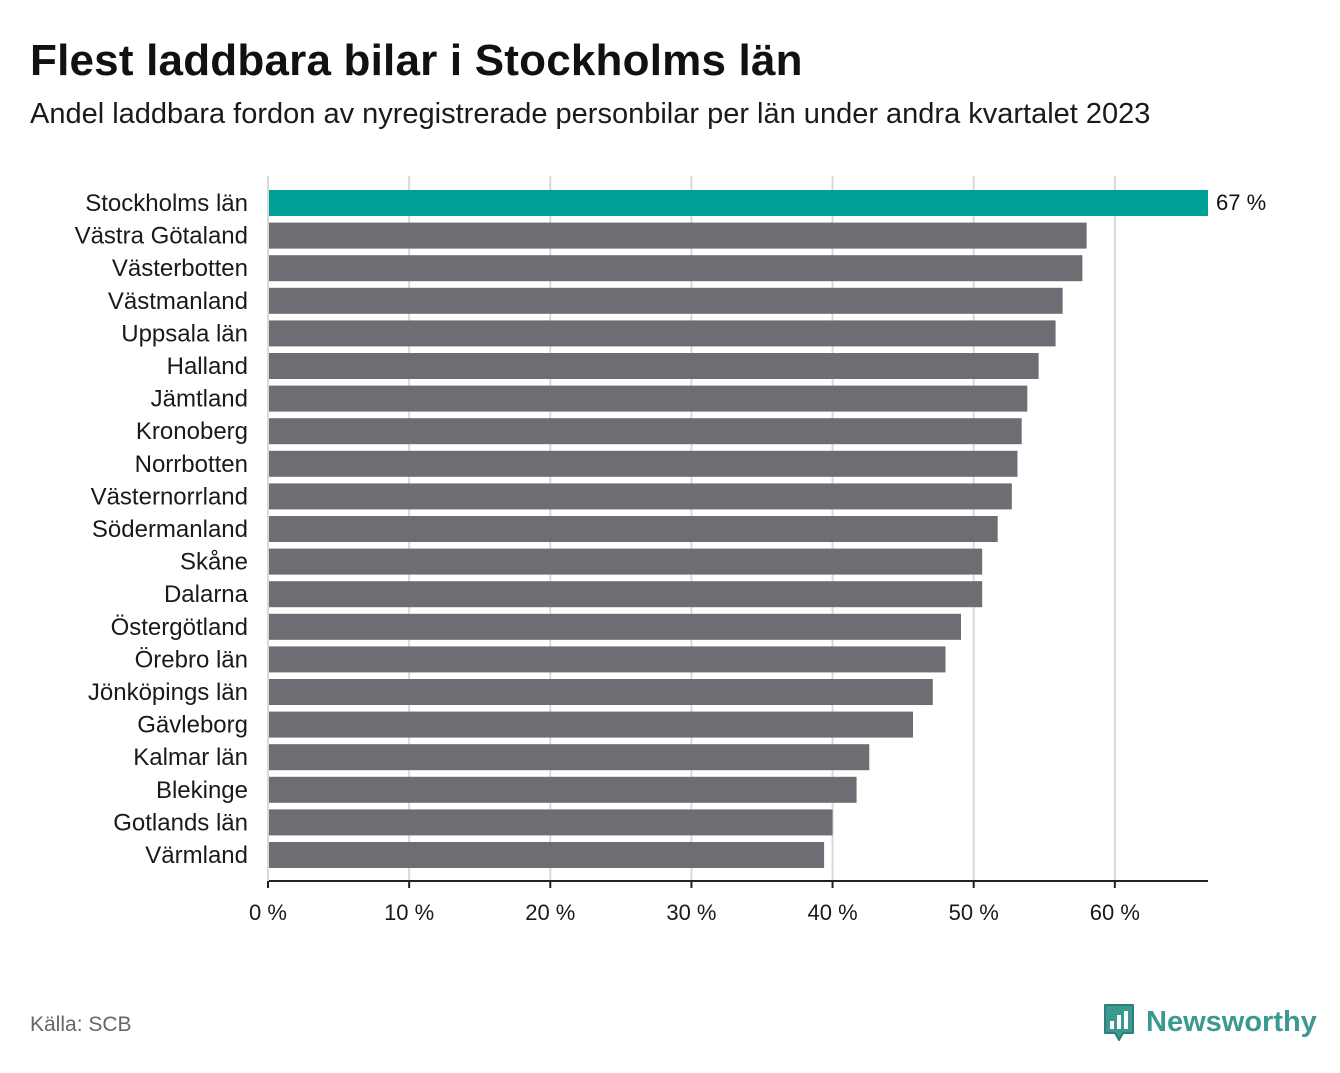 This screenshot has width=1340, height=1073. Describe the element at coordinates (180, 822) in the screenshot. I see `category-label: Gotlands län` at that location.